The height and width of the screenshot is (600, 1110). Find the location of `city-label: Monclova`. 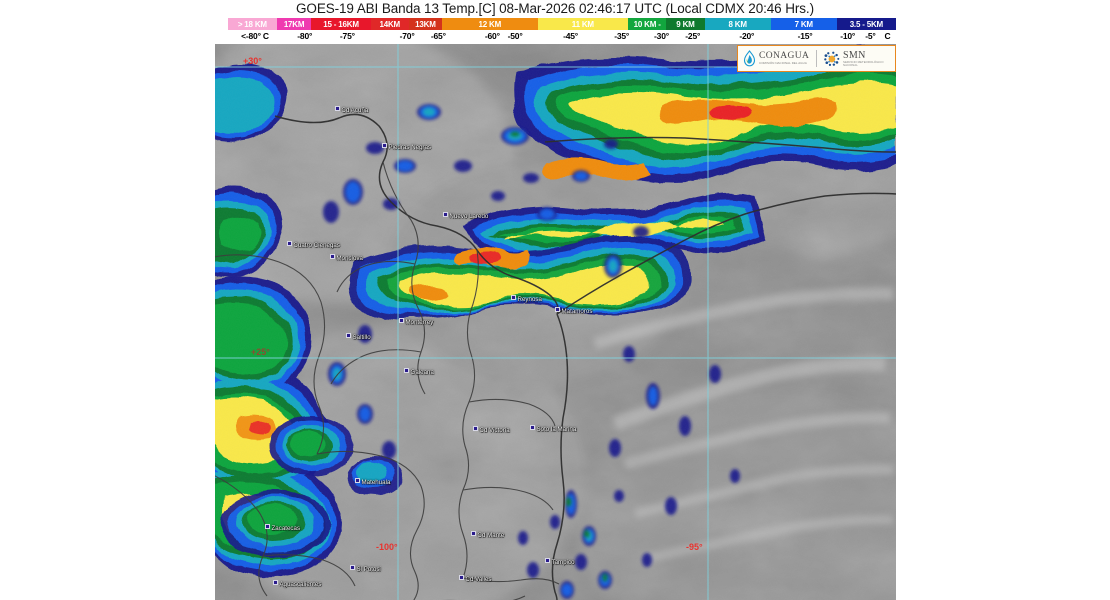

city-label: Monclova is located at coordinates (346, 258).